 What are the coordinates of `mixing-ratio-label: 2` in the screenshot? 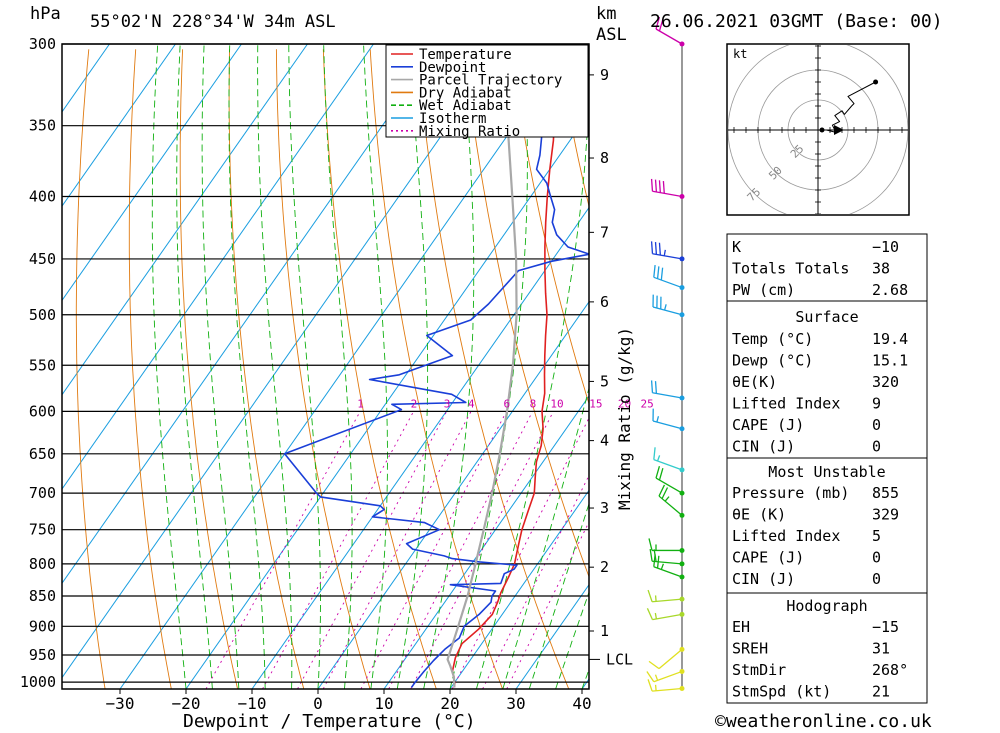 It's located at (414, 403).